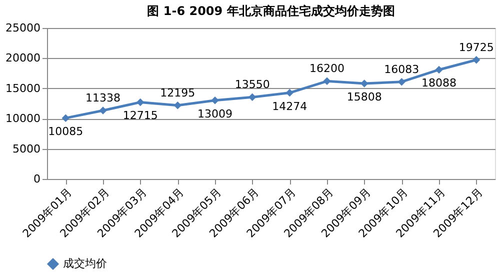 Image resolution: width=500 pixels, height=277 pixels. Describe the element at coordinates (290, 106) in the screenshot. I see `data-label: 14274` at that location.